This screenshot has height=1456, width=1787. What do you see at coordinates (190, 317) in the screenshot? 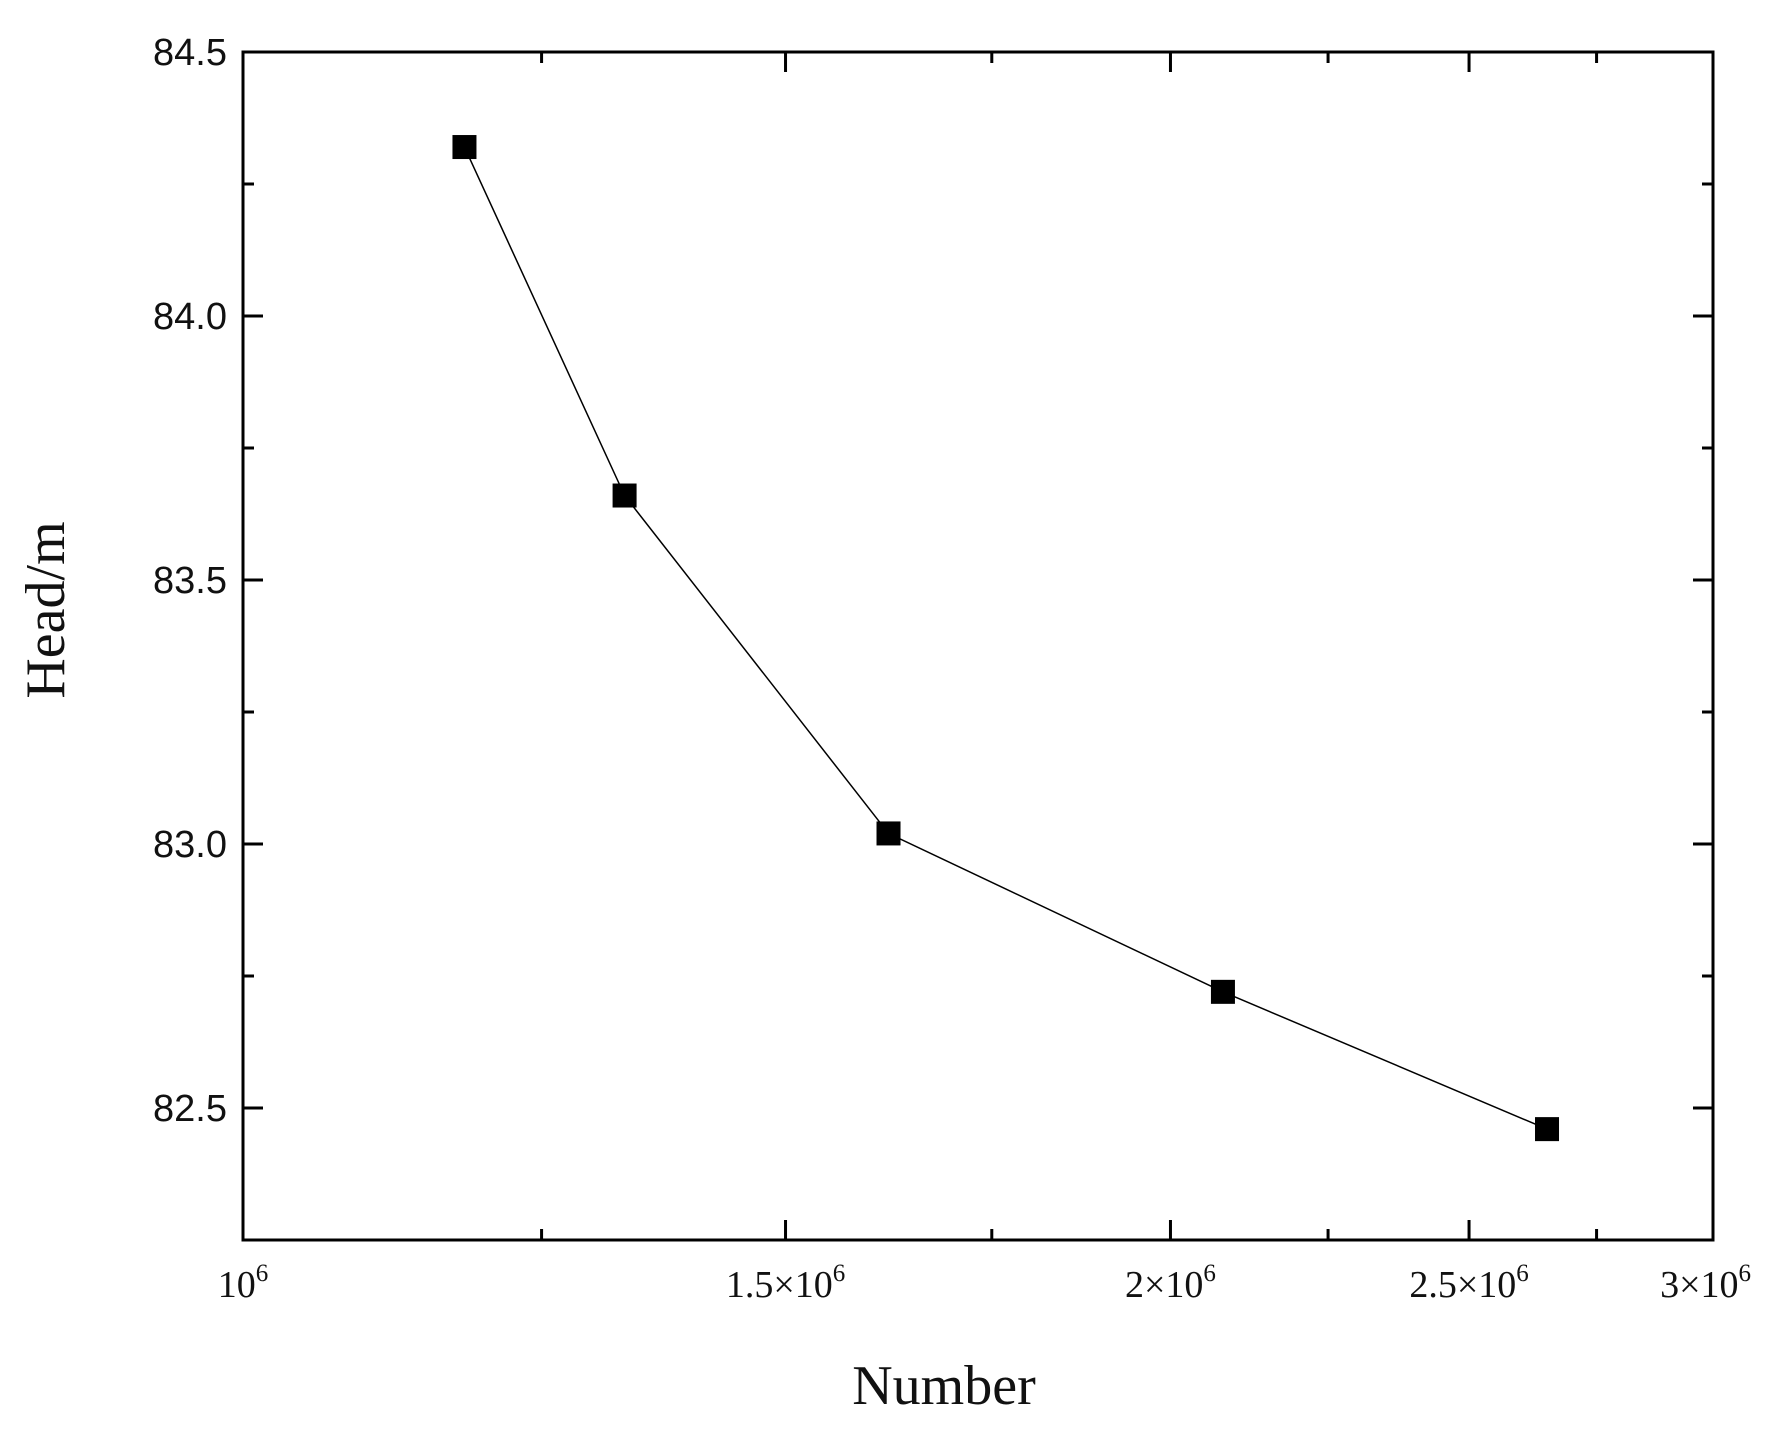
I see `y-tick-label: 84.0` at bounding box center [190, 317].